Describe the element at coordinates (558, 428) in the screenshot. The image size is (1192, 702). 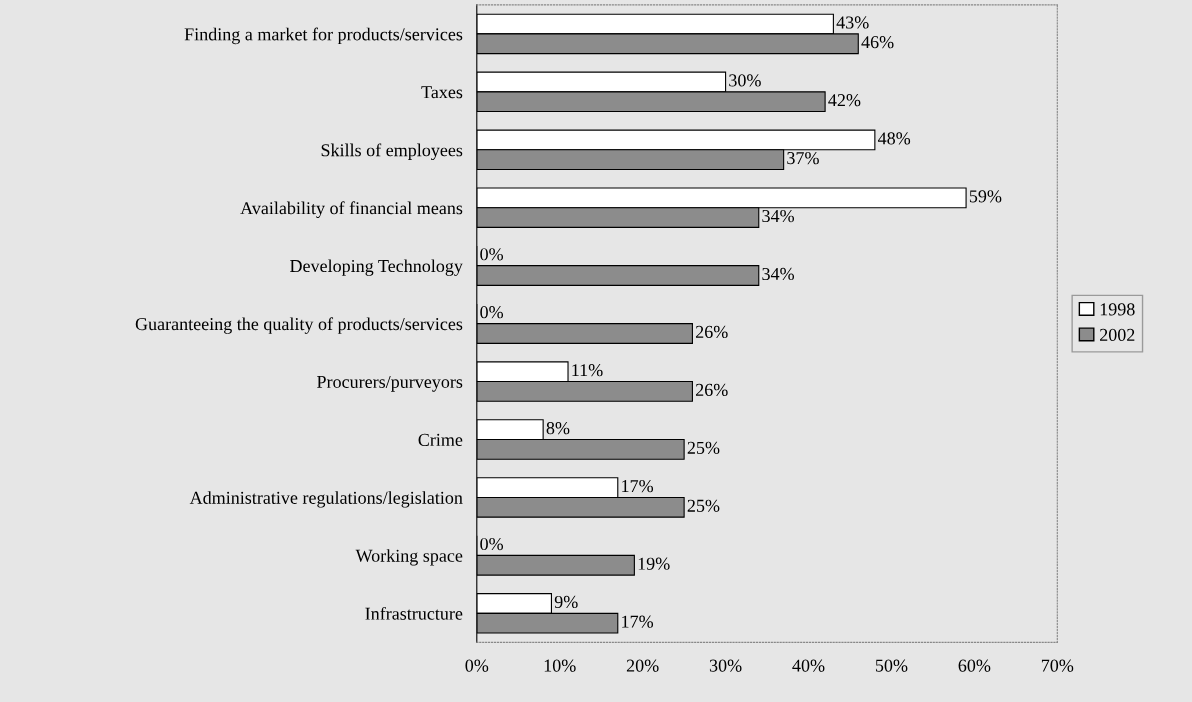
I see `data-label: 8%` at that location.